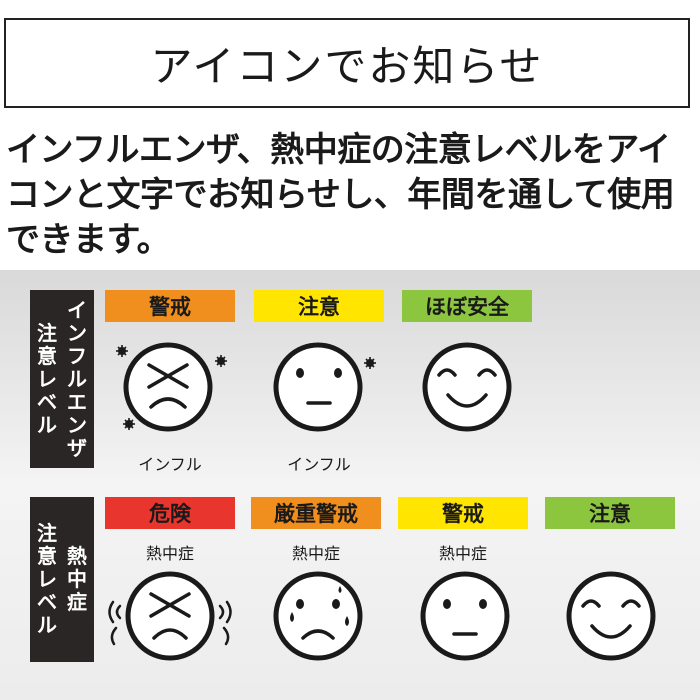 Image resolution: width=700 pixels, height=700 pixels. Describe the element at coordinates (77, 579) in the screenshot. I see `side-label-col: 熱中症` at that location.